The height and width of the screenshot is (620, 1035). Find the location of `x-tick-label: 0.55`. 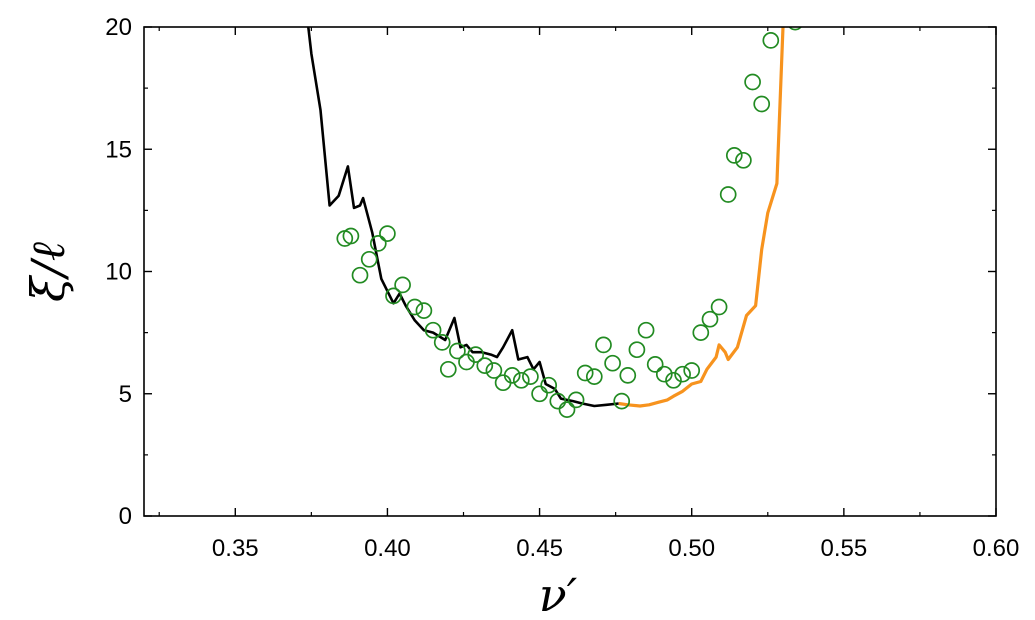

x-tick-label: 0.55 is located at coordinates (843, 548).